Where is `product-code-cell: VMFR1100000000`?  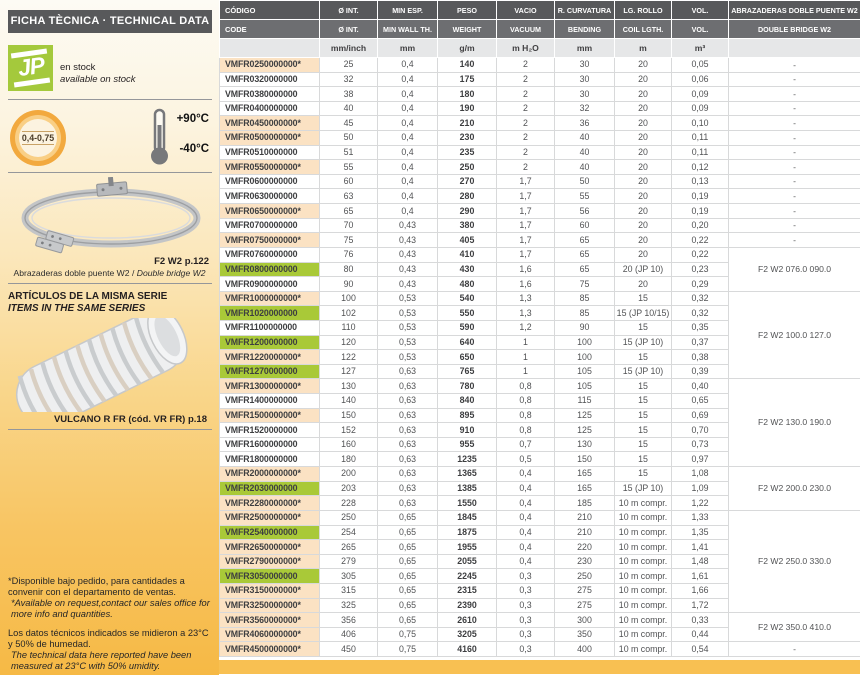 product-code-cell: VMFR1100000000 is located at coordinates (269, 327).